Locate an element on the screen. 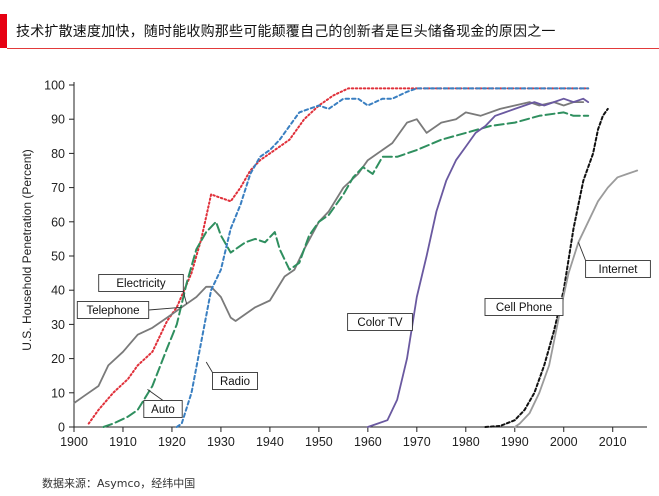 The image size is (659, 496). y-tick-label: 20 is located at coordinates (58, 359).